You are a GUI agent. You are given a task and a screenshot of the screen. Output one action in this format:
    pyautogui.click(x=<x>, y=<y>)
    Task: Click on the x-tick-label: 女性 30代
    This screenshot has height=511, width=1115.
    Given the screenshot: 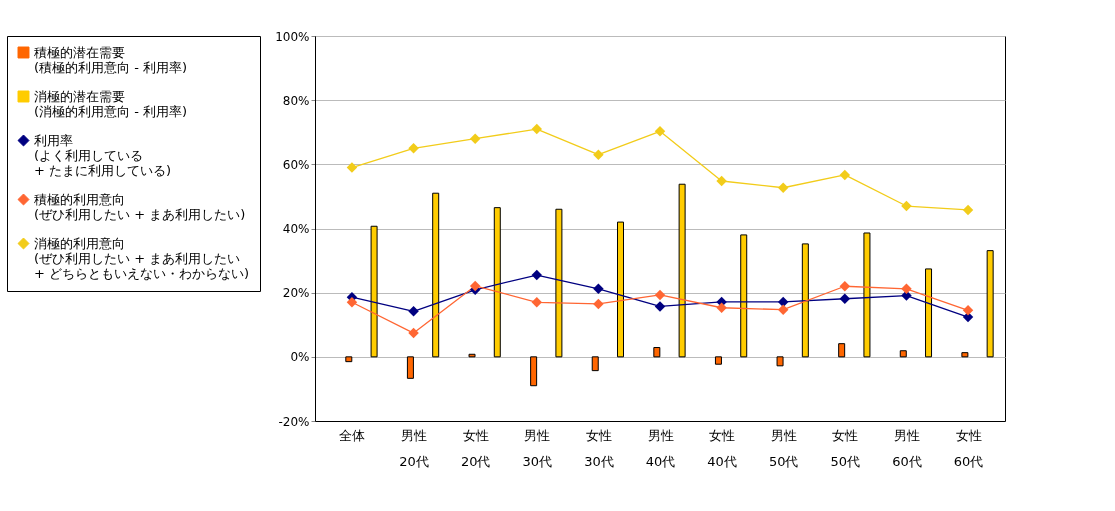 What is the action you would take?
    pyautogui.click(x=599, y=448)
    